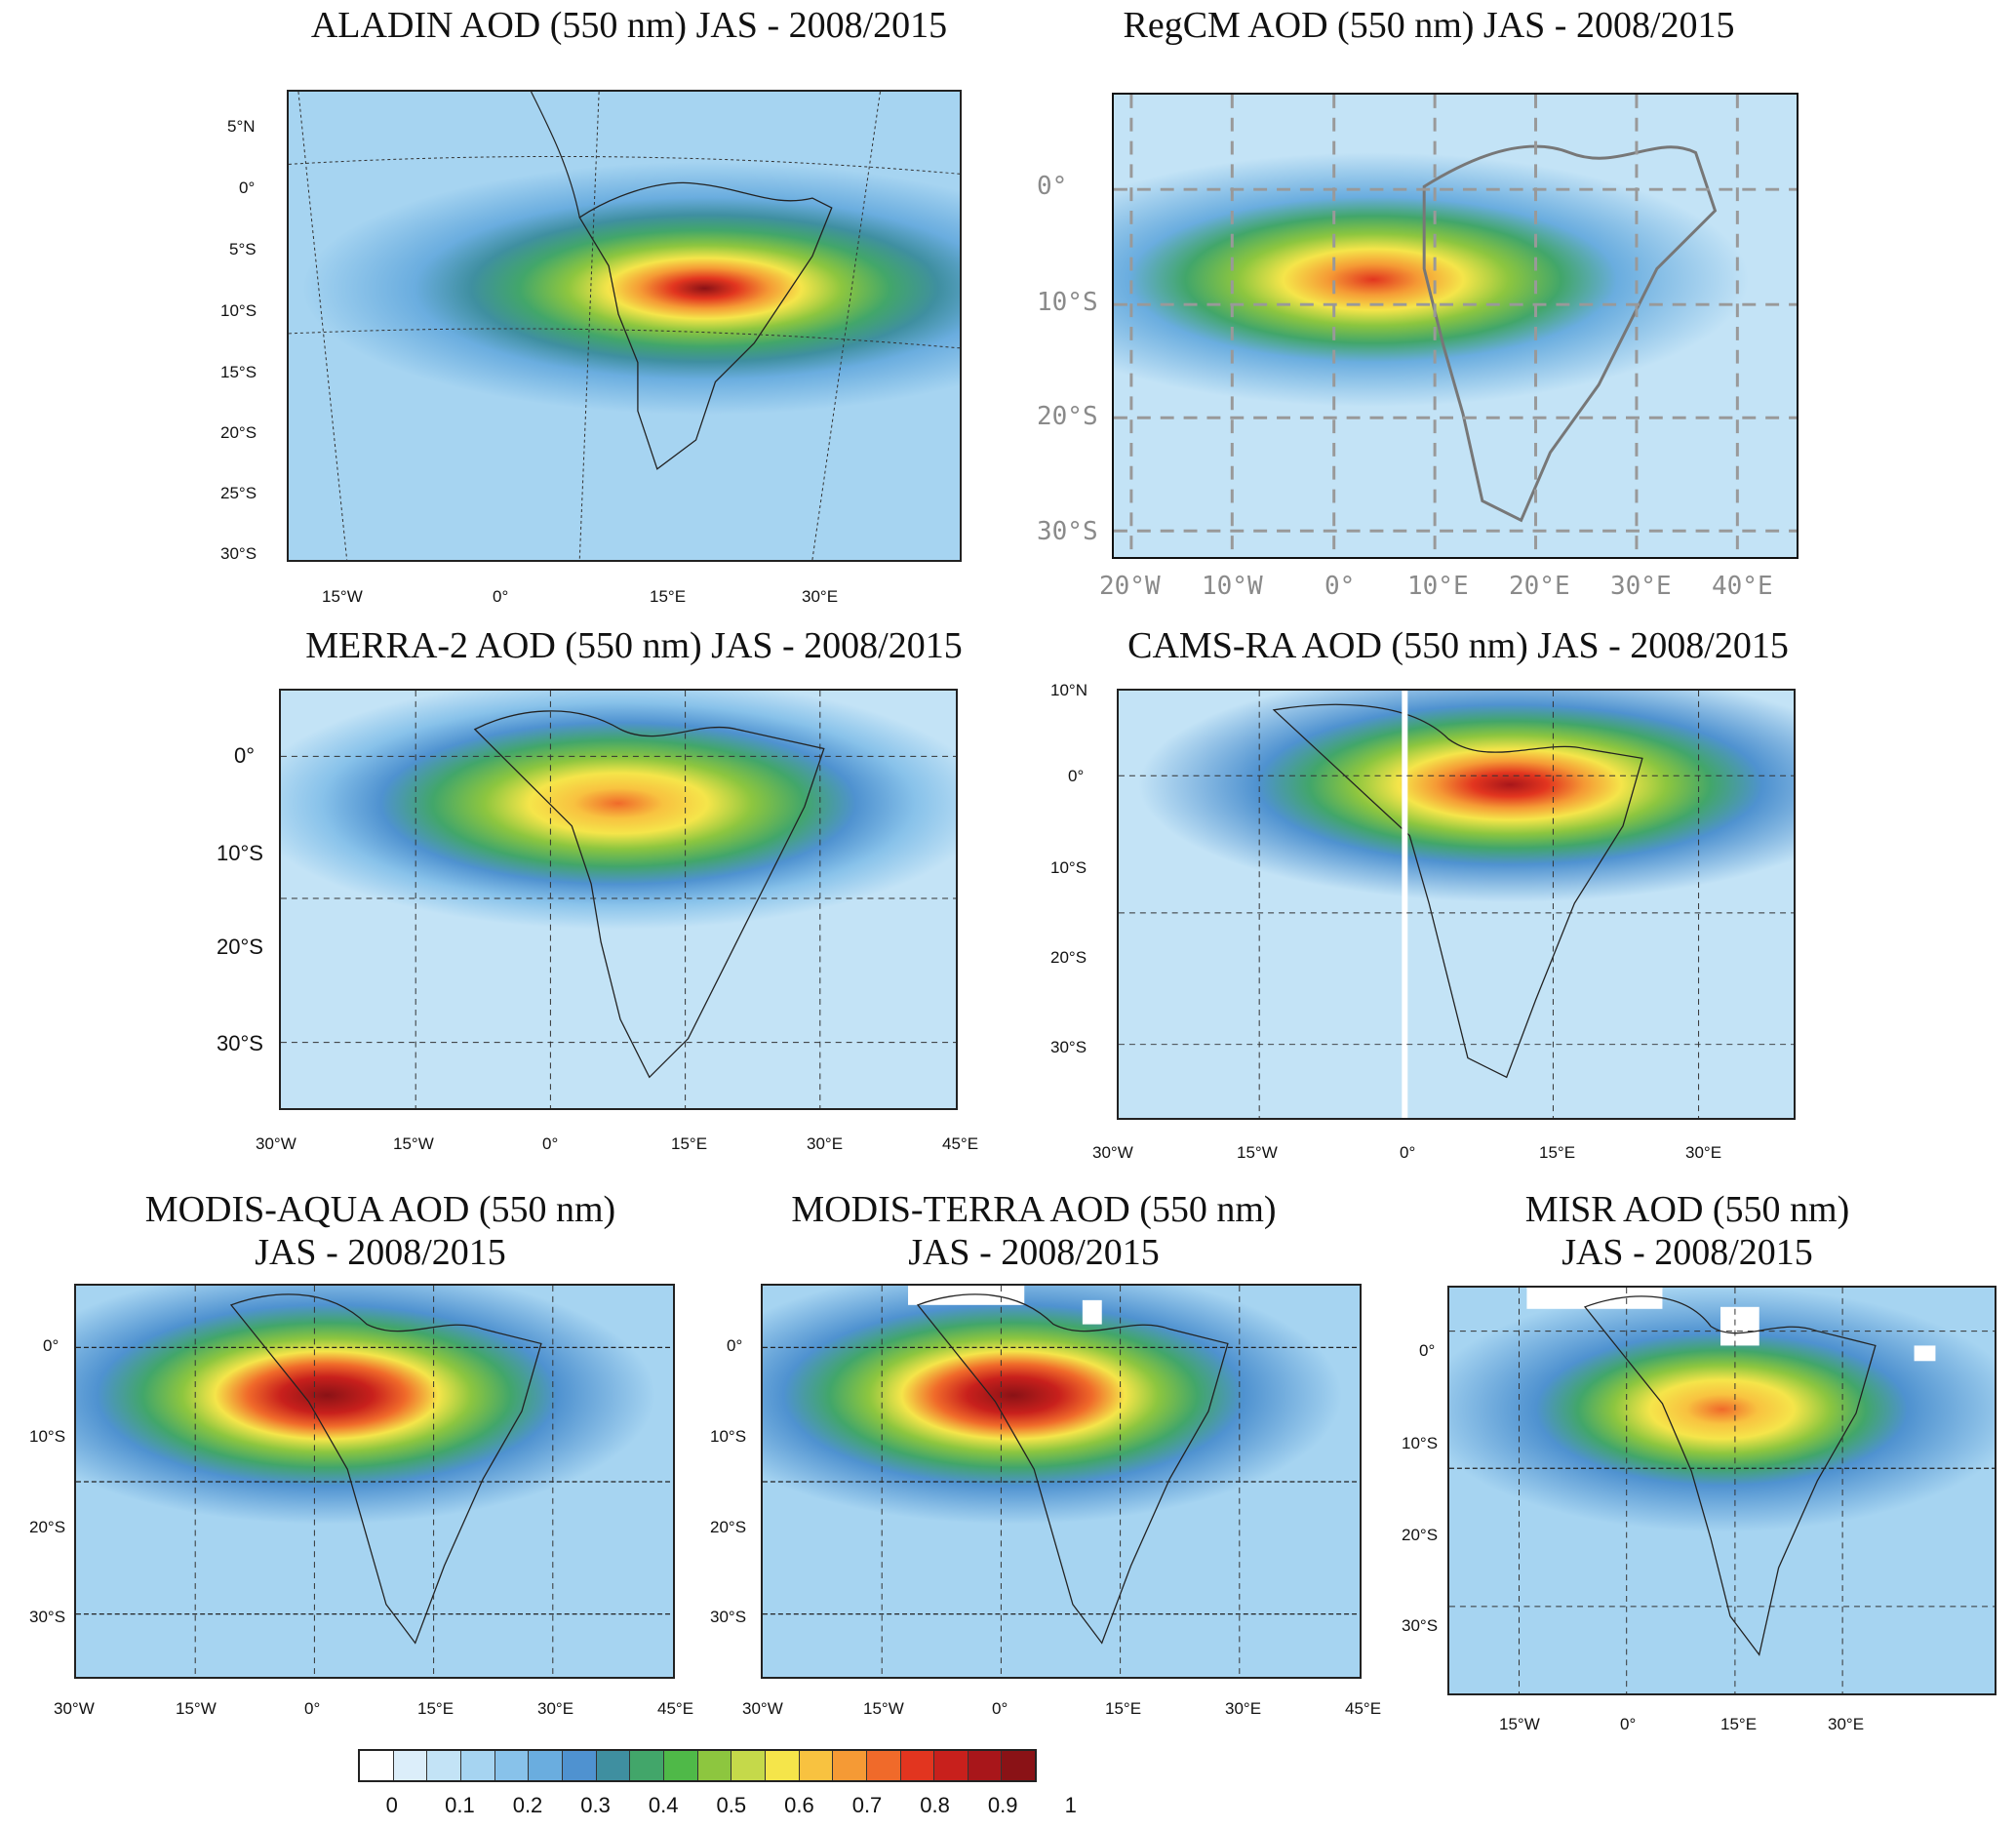  I want to click on aod-field-camsra, so click(1456, 905).